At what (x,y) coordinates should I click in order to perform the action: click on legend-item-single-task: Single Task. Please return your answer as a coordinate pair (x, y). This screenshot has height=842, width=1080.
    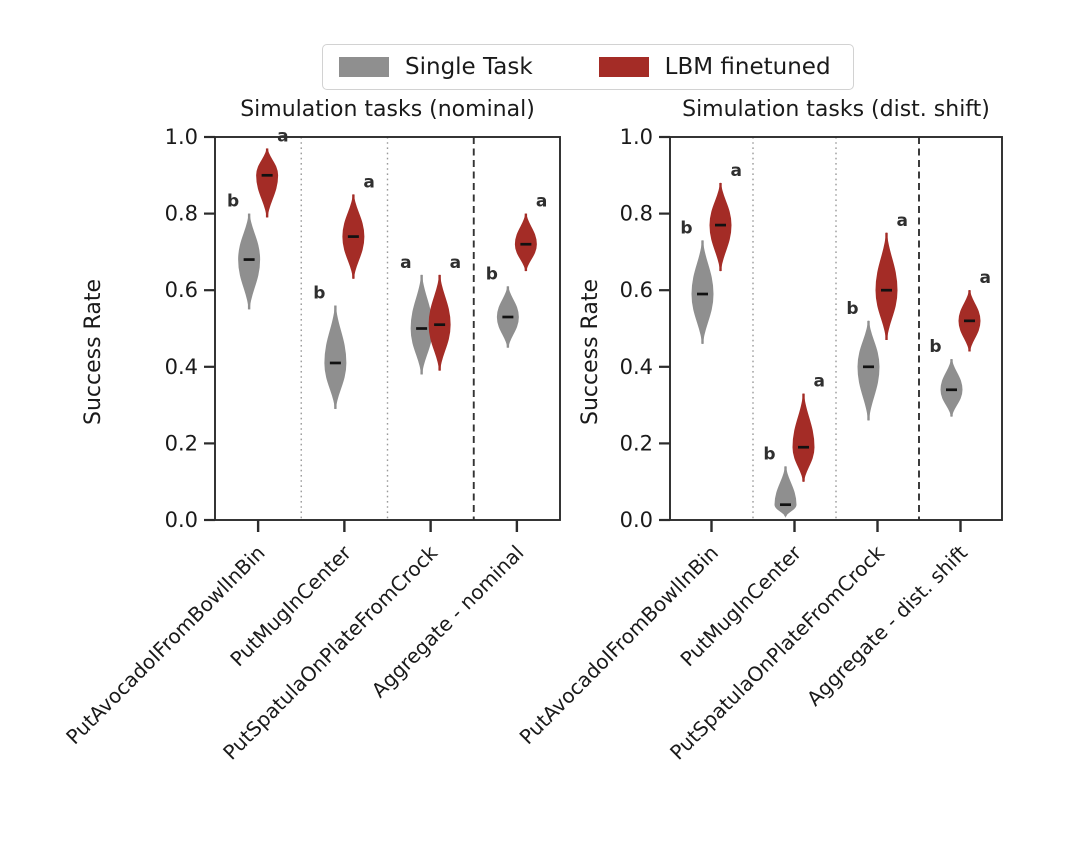
    Looking at the image, I should click on (436, 67).